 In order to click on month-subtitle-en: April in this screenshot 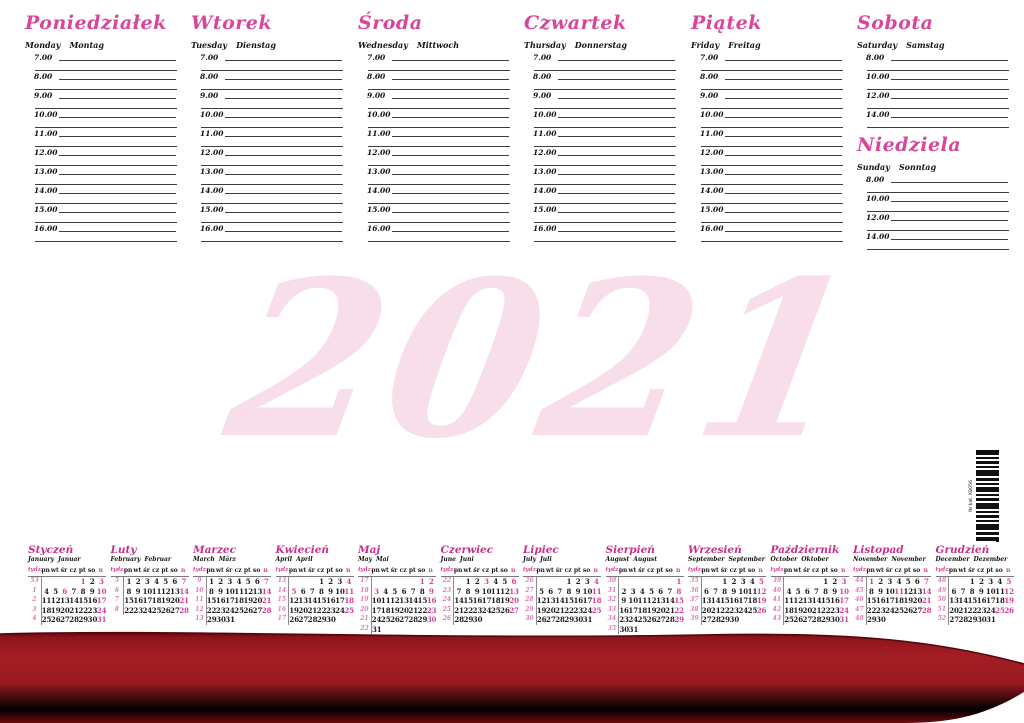, I will do `click(284, 559)`.